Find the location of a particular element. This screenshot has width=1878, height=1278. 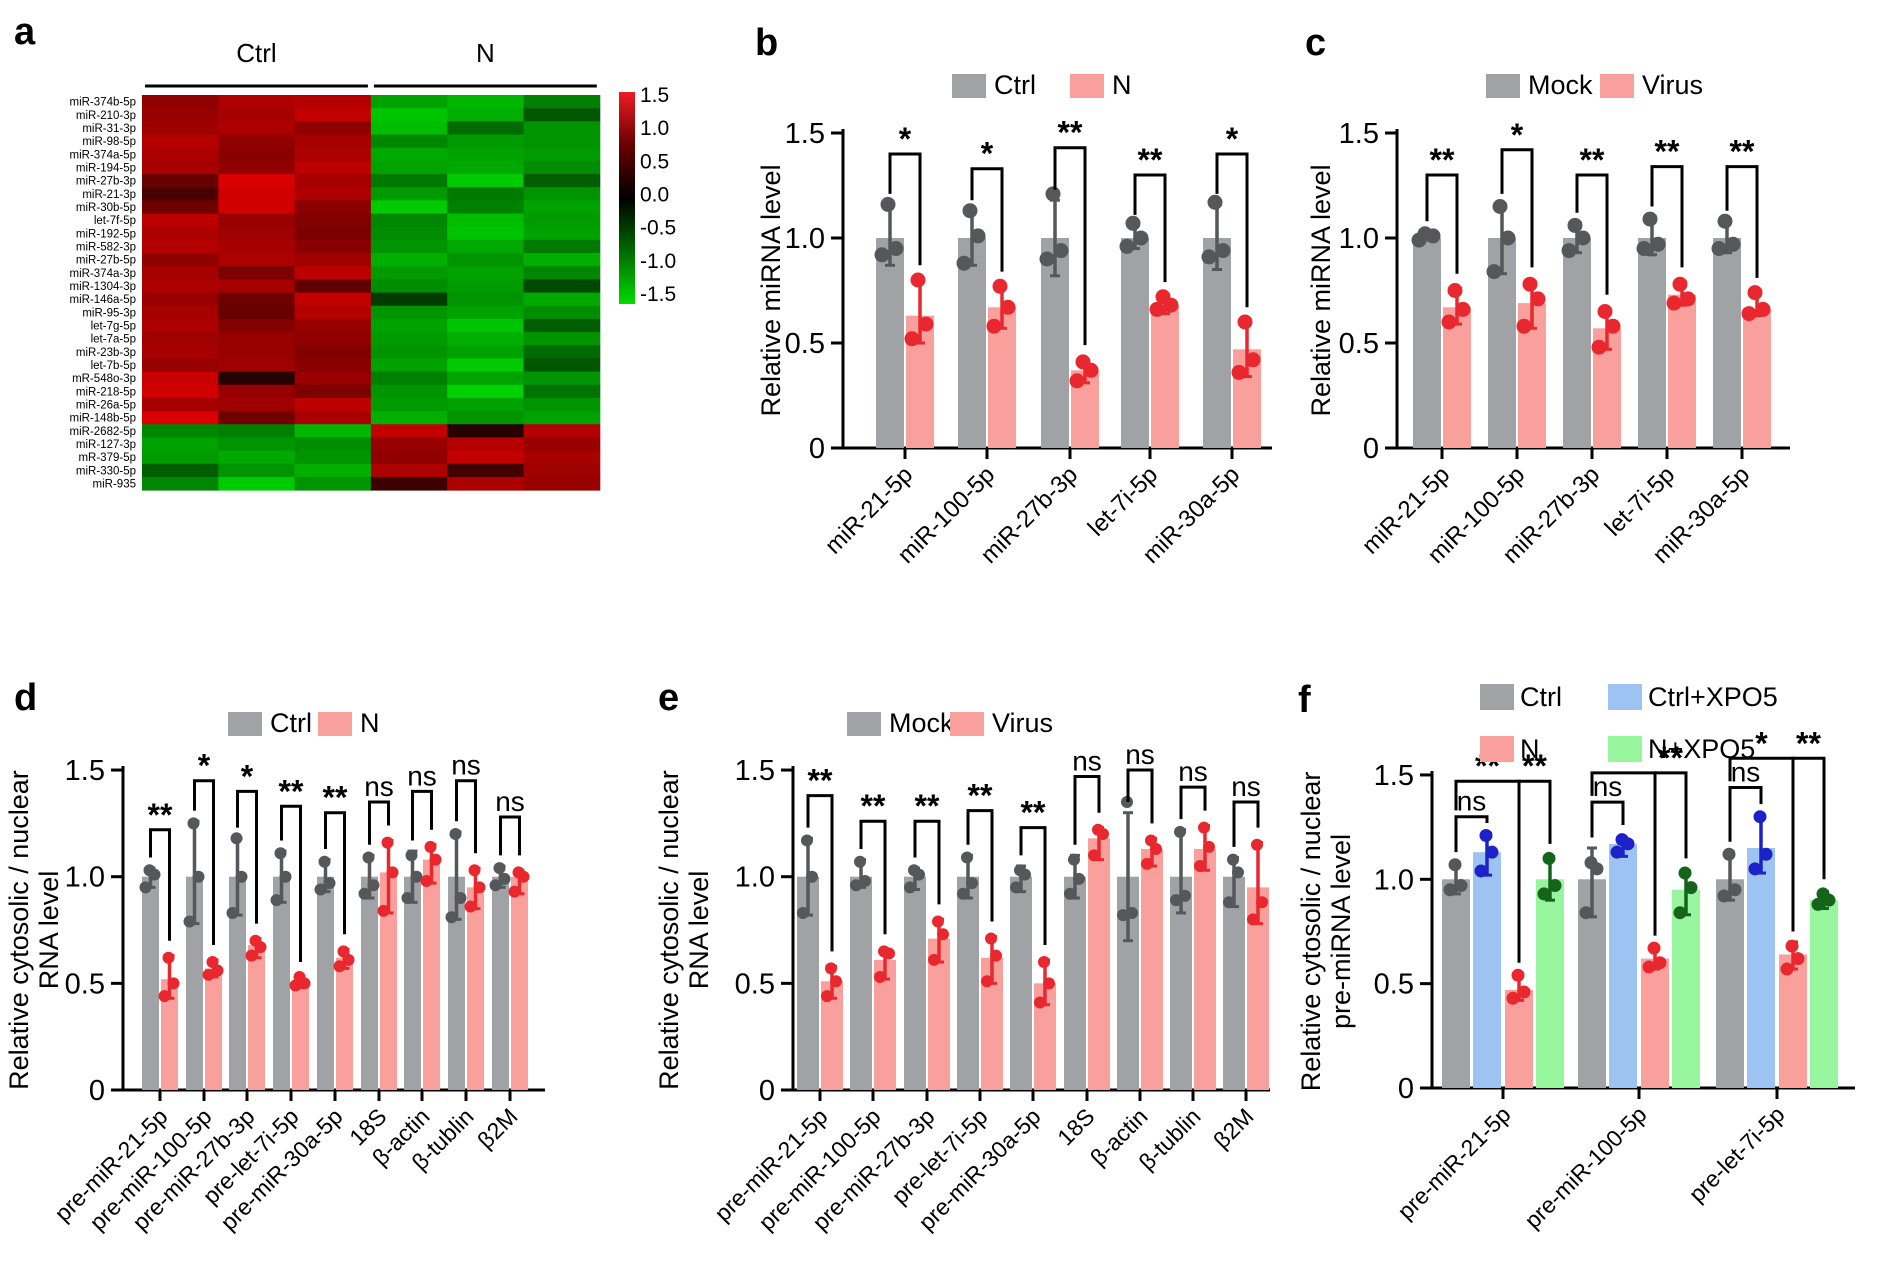

sig-label: ns is located at coordinates (1472, 801).